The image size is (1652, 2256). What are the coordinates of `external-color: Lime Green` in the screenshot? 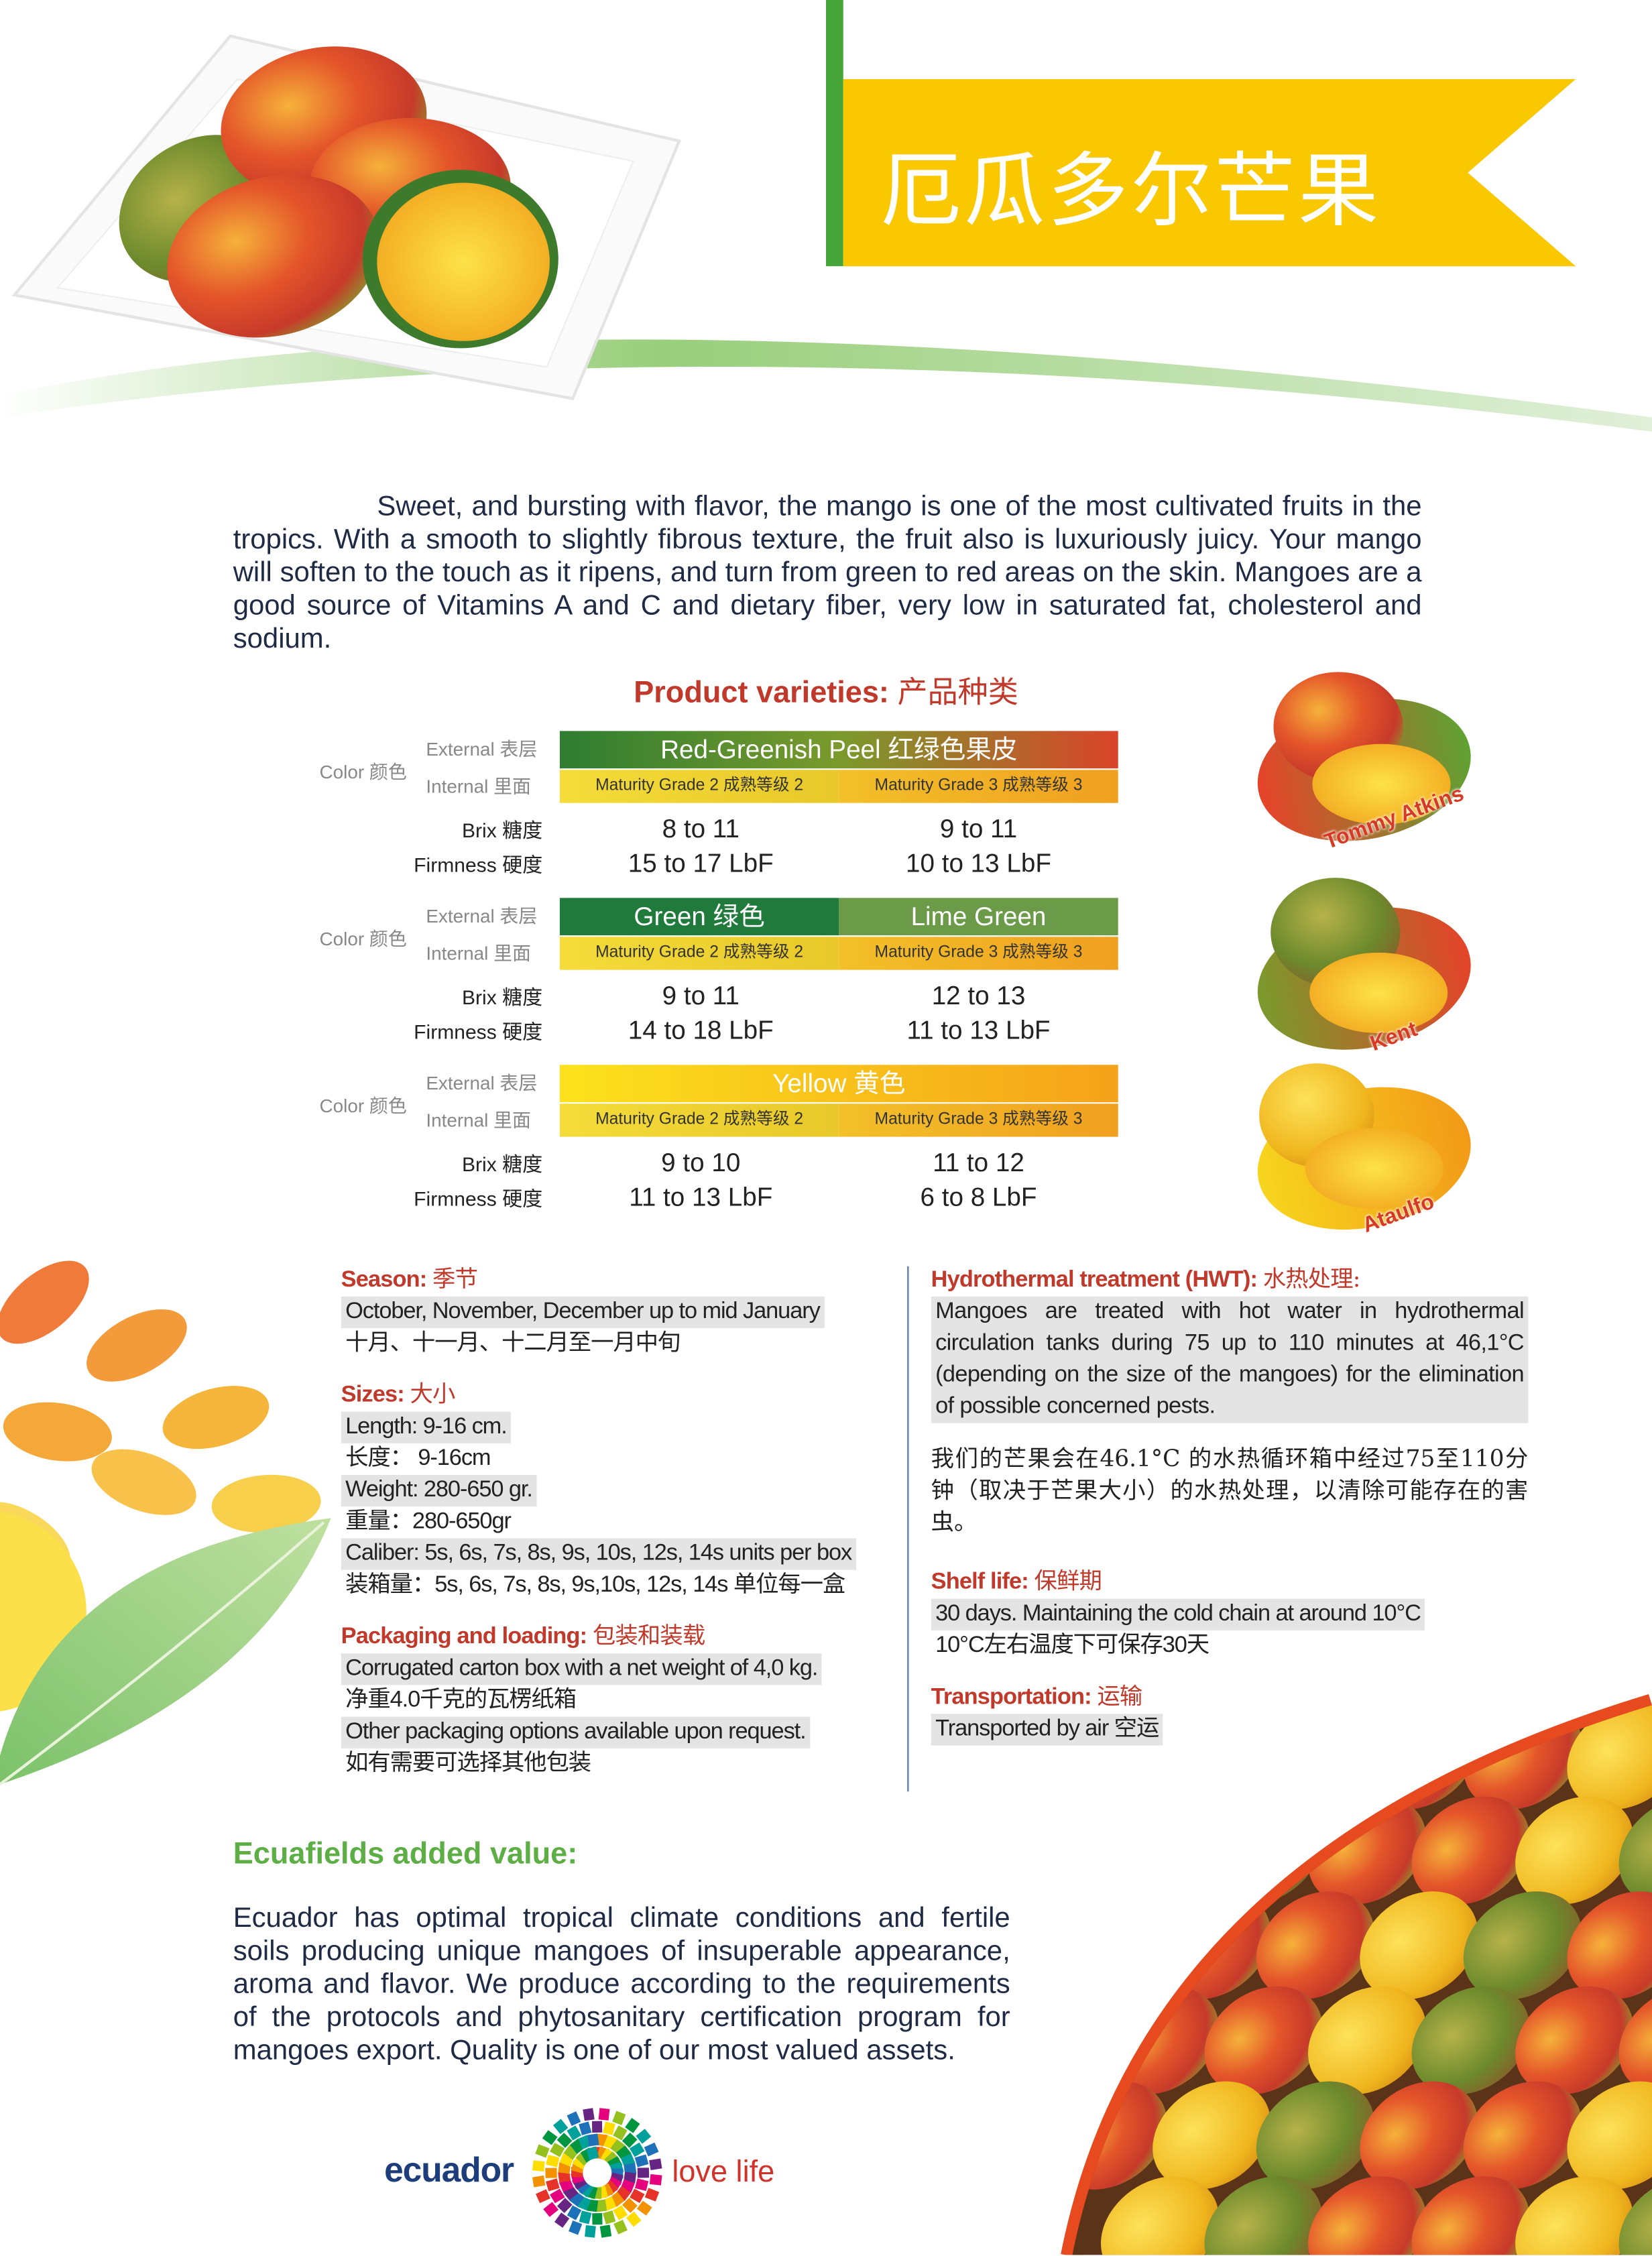 It's located at (978, 917).